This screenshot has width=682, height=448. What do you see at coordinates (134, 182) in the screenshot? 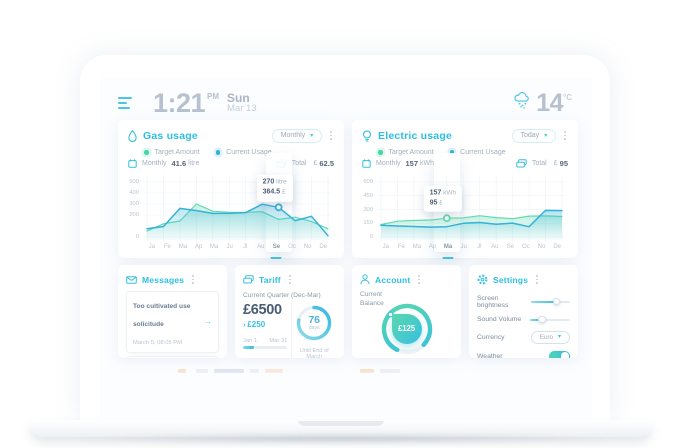
I see `y-axis-tick: 500` at bounding box center [134, 182].